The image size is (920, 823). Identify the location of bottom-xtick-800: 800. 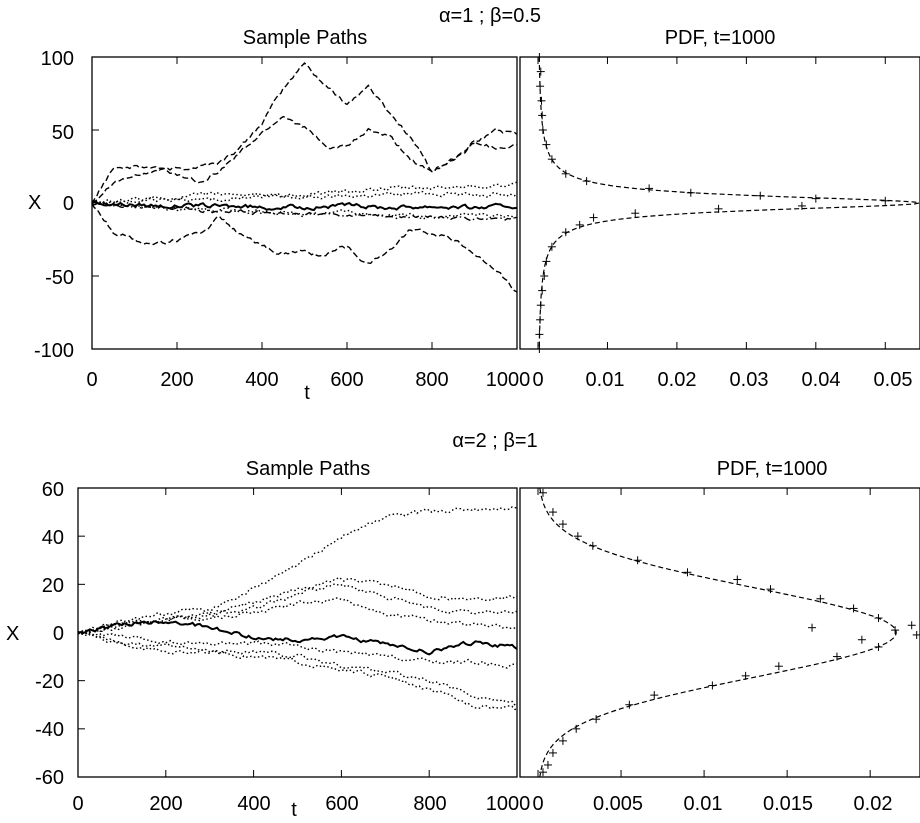
(429, 804).